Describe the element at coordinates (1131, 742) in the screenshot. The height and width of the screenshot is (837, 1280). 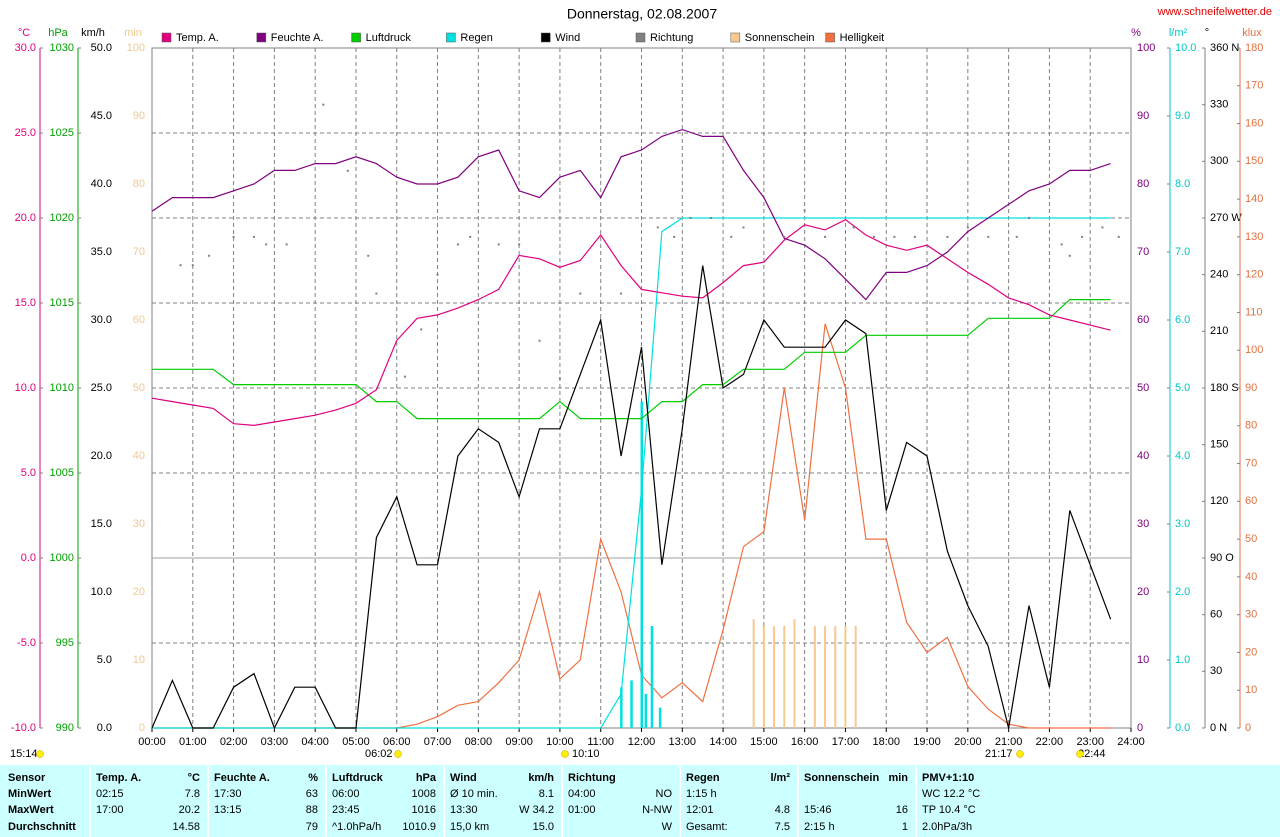
I see `x-tick-label: 24:00` at that location.